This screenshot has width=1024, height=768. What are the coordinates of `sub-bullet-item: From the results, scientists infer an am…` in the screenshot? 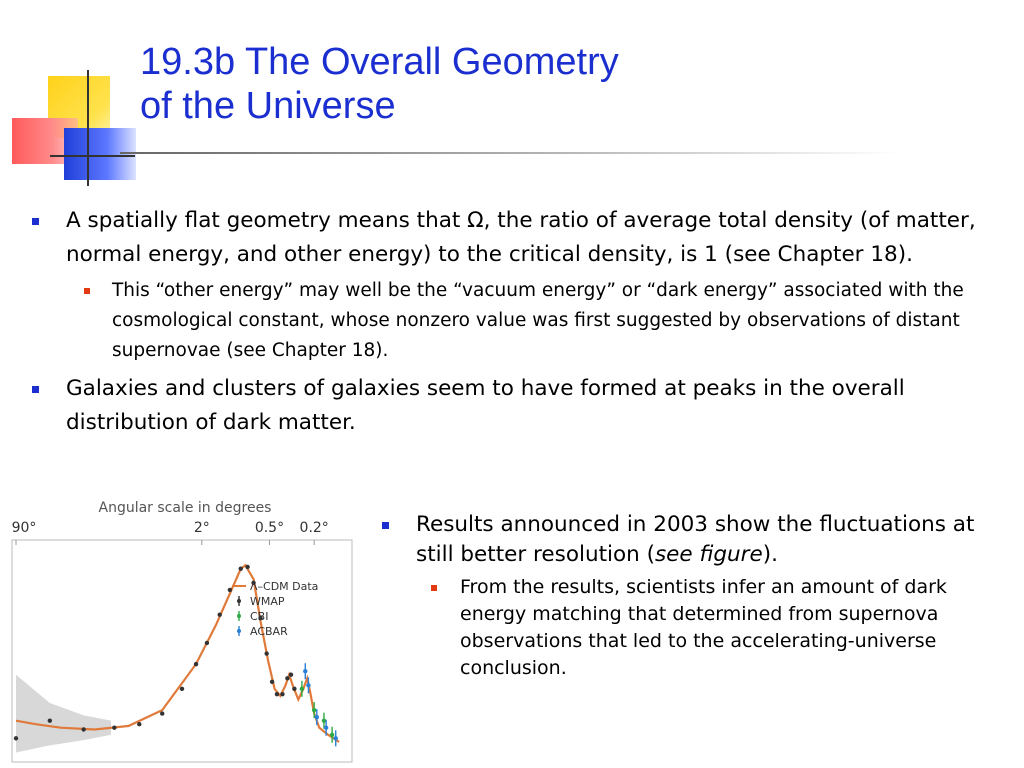 It's located at (712, 628).